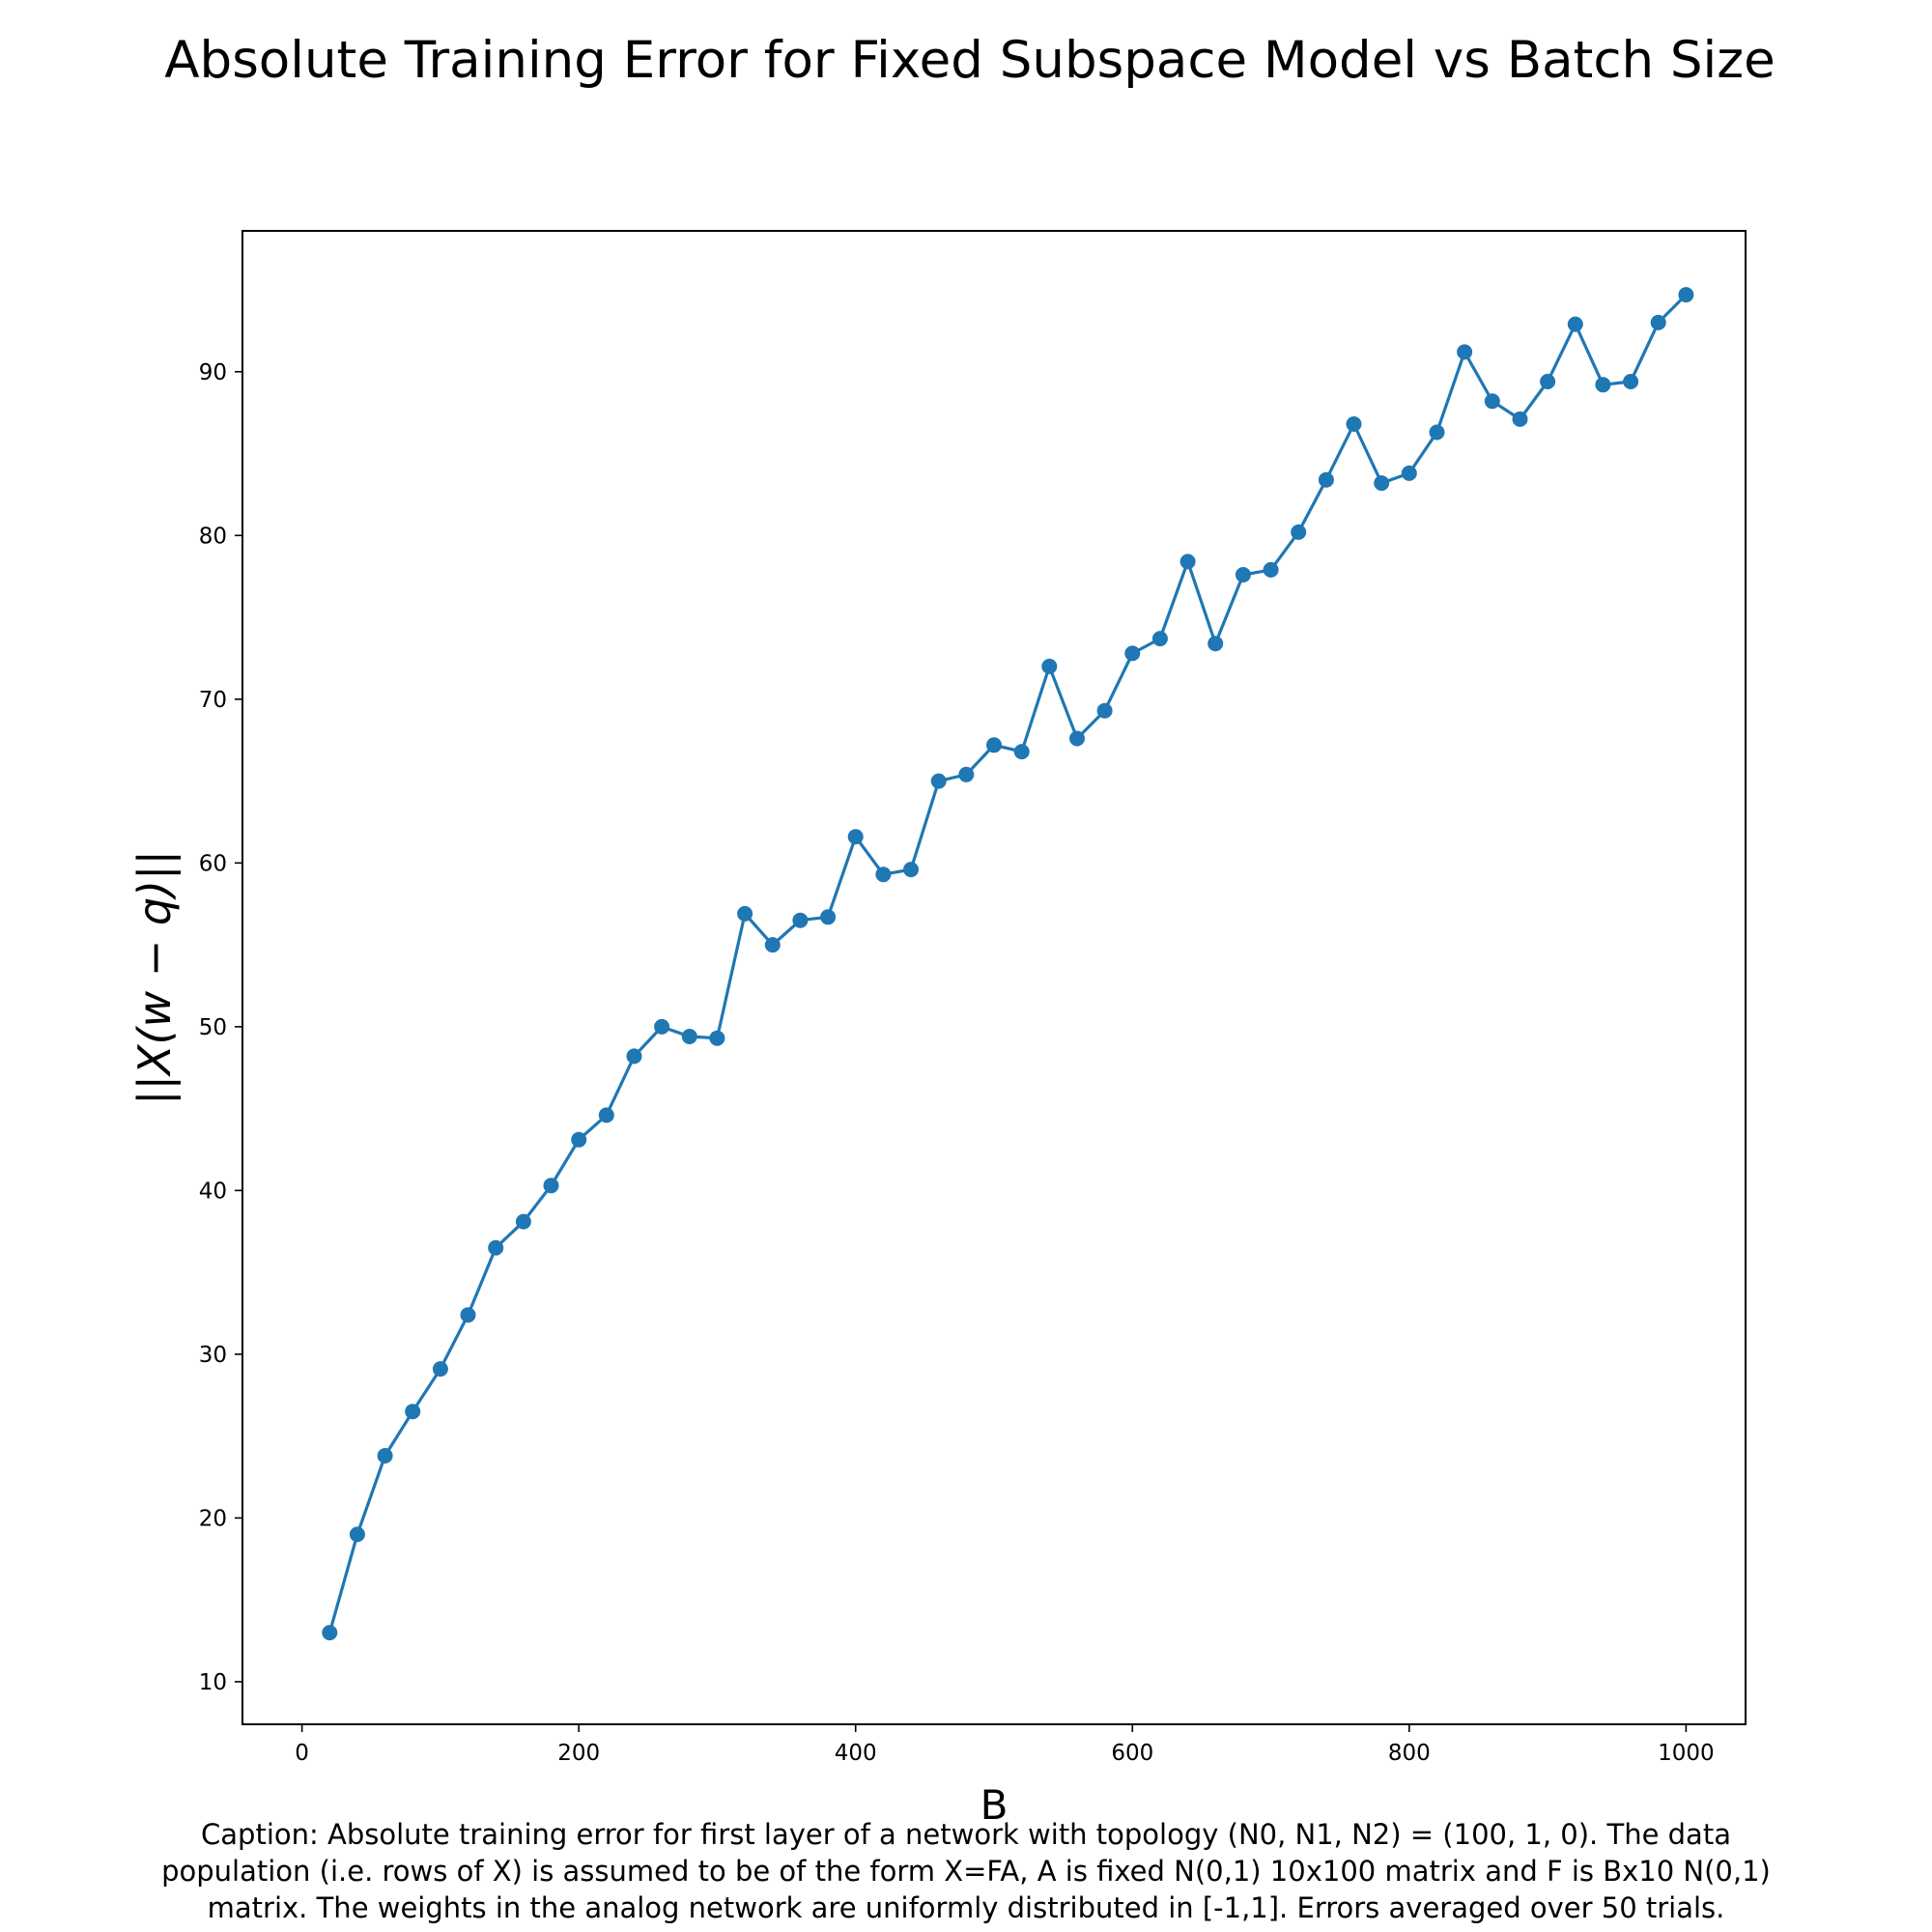 The height and width of the screenshot is (1932, 1932). What do you see at coordinates (302, 1753) in the screenshot?
I see `x-tick-label: 0` at bounding box center [302, 1753].